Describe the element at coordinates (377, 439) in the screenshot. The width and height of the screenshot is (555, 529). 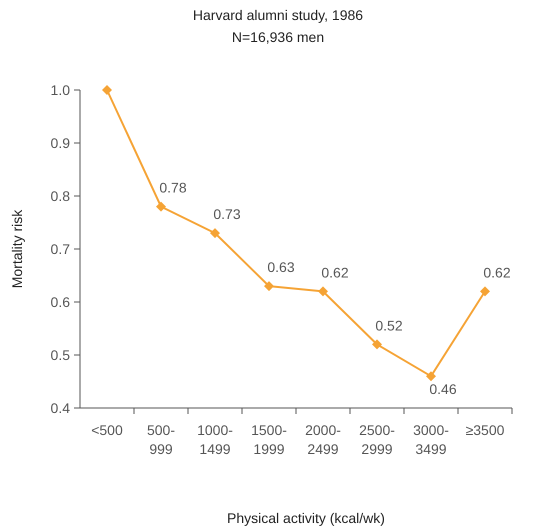
I see `x-tick-label: 2500-2999` at that location.